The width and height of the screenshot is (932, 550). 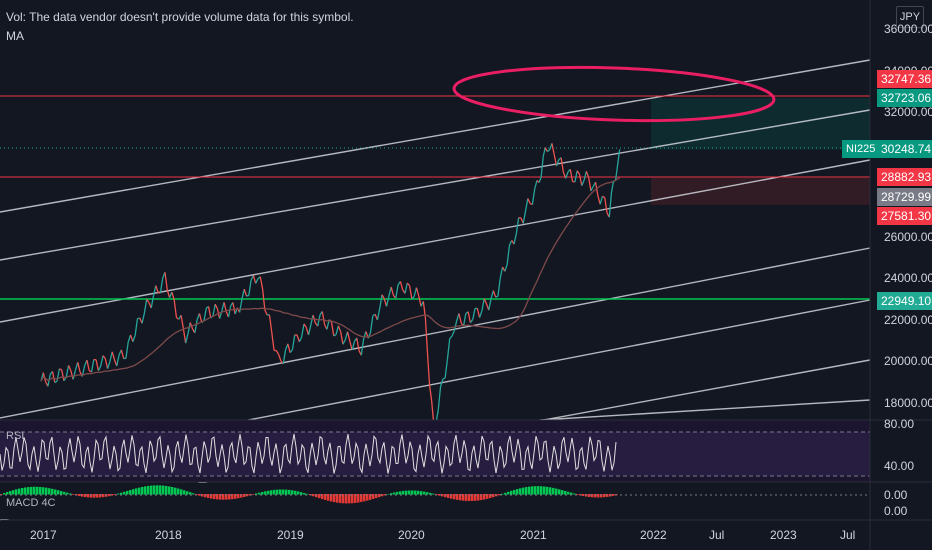 I want to click on currency-button: JPY, so click(x=910, y=17).